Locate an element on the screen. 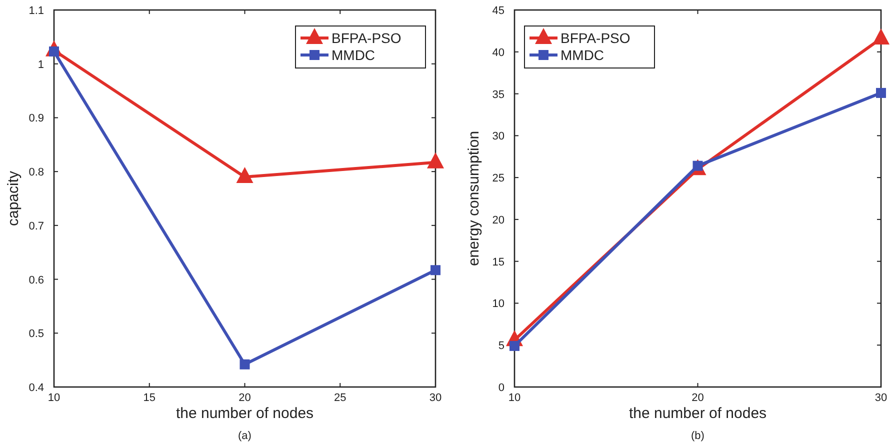 Image resolution: width=891 pixels, height=446 pixels. y-tick-label: 20 is located at coordinates (498, 220).